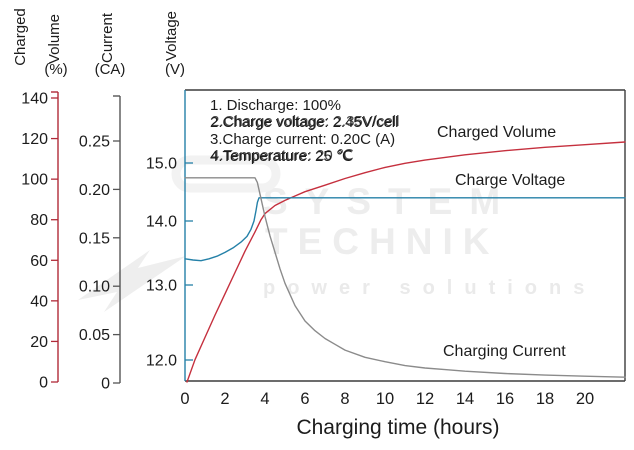 This screenshot has height=450, width=634. I want to click on charged_volume-tick-label: 100, so click(34, 180).